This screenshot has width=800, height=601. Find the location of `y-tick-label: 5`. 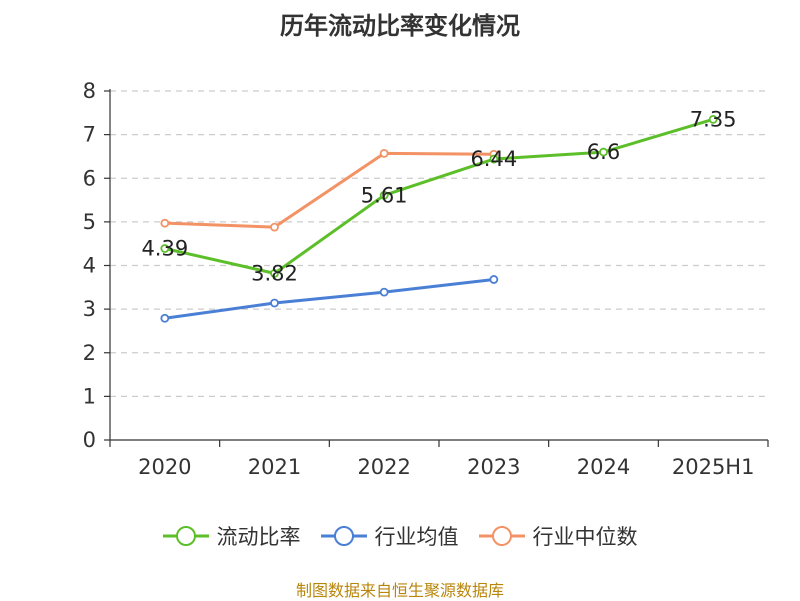

y-tick-label: 5 is located at coordinates (89, 222).